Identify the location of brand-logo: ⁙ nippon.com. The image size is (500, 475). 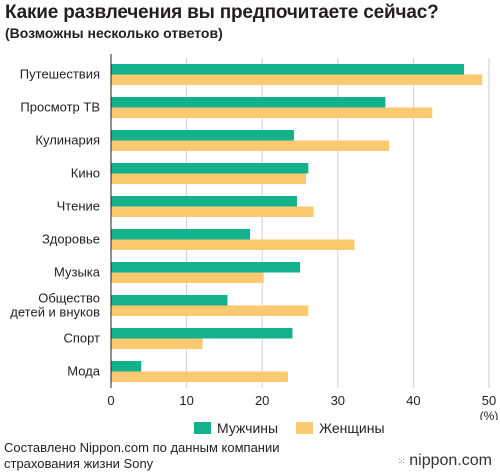
(445, 461).